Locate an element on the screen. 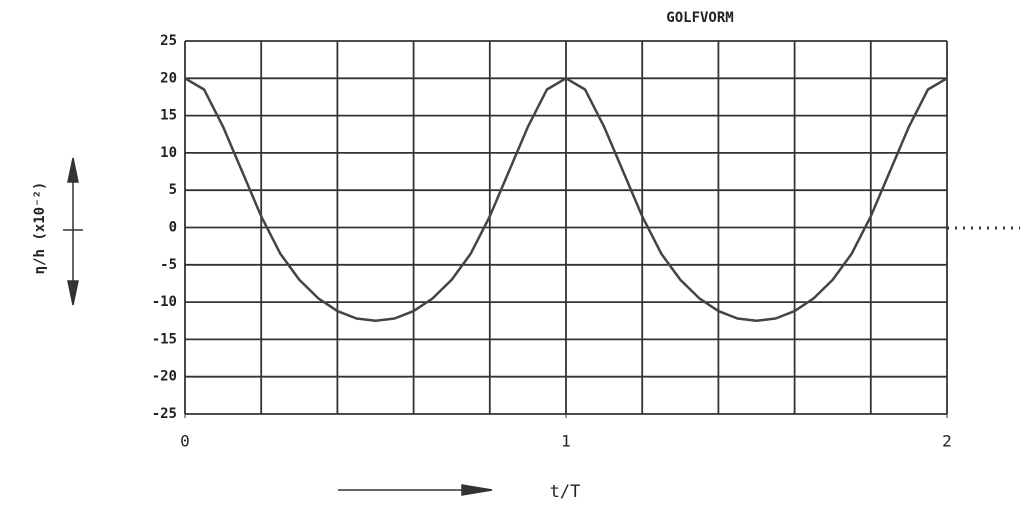 Image resolution: width=1025 pixels, height=510 pixels. y-tick-label: 20 is located at coordinates (168, 78).